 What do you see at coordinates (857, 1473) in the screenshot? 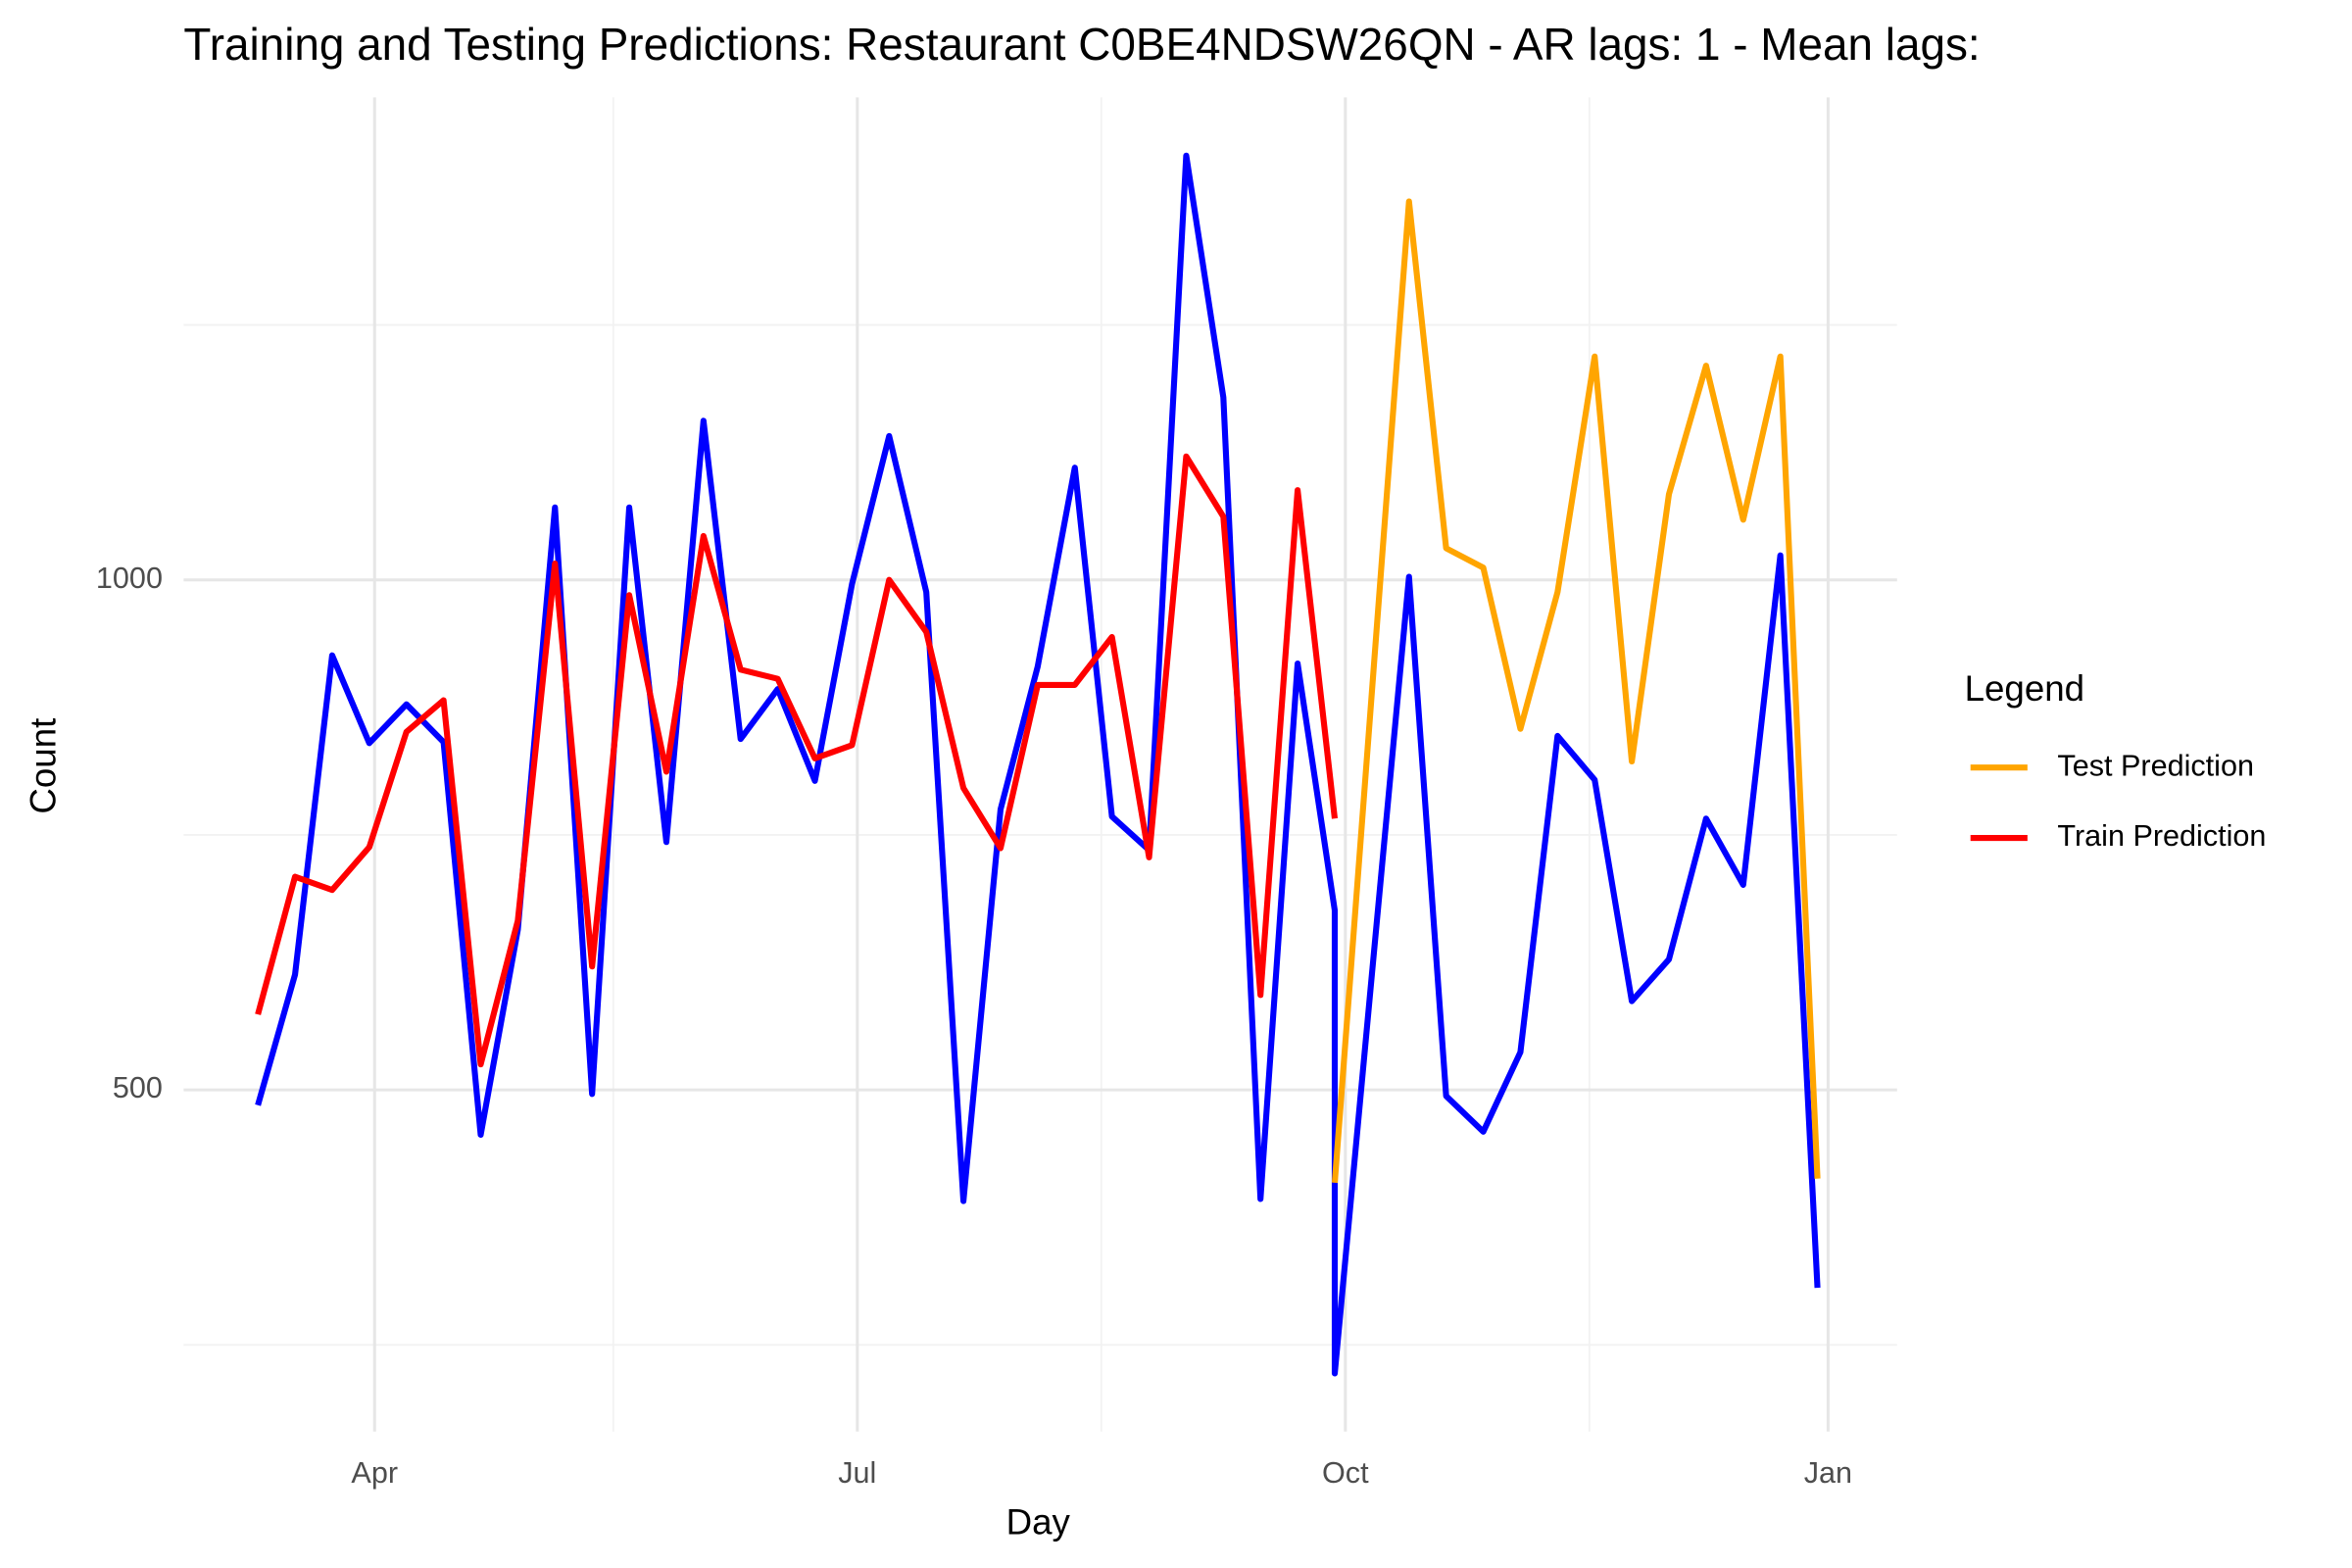
I see `x-tick-label: Jul` at bounding box center [857, 1473].